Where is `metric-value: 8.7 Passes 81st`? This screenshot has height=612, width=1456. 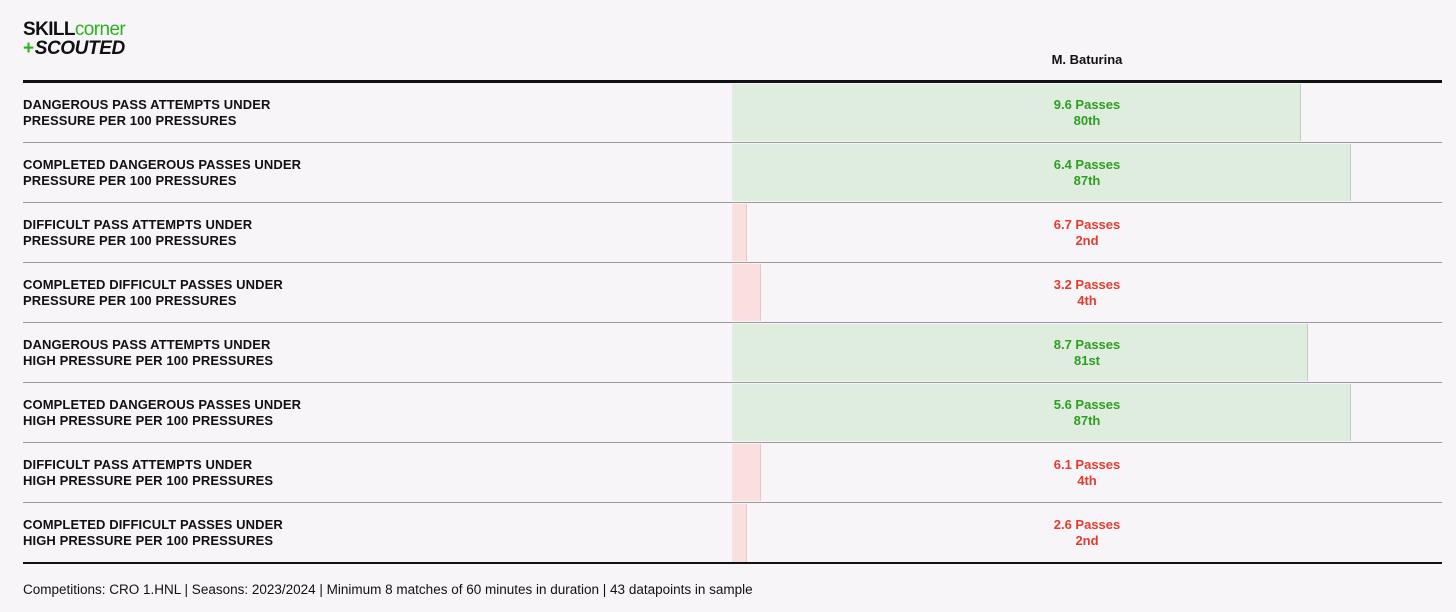
metric-value: 8.7 Passes 81st is located at coordinates (1087, 353).